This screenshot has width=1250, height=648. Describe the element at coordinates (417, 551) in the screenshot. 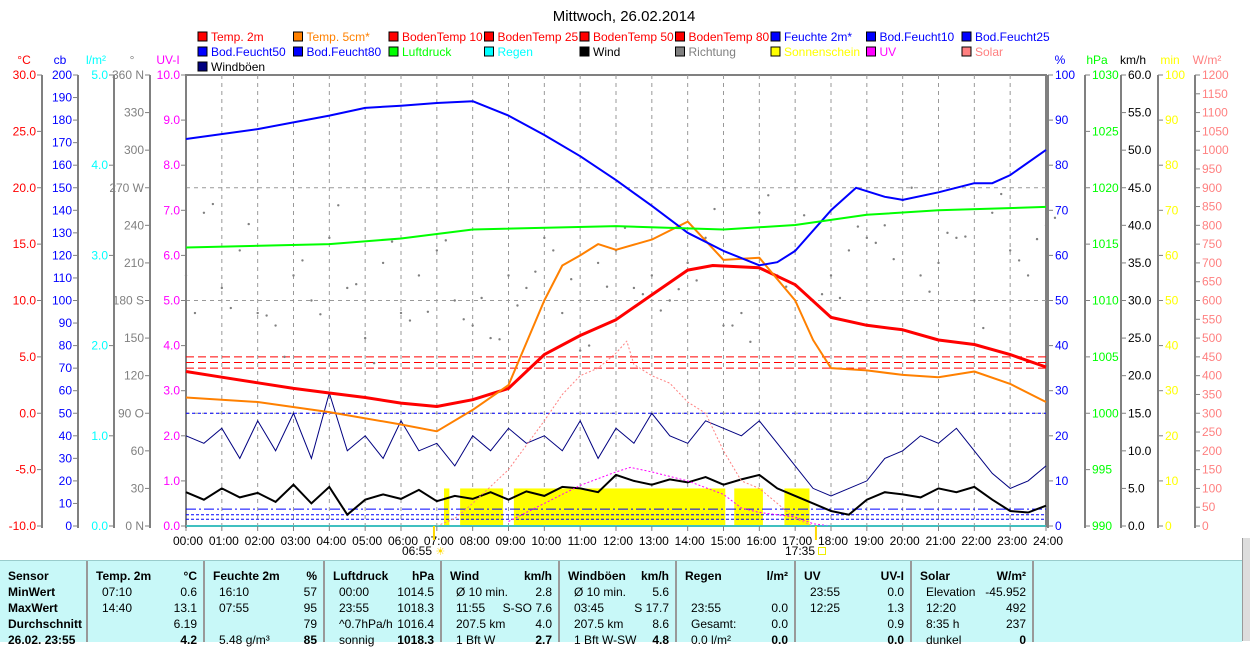

I see `sunrise-time: 06:55` at that location.